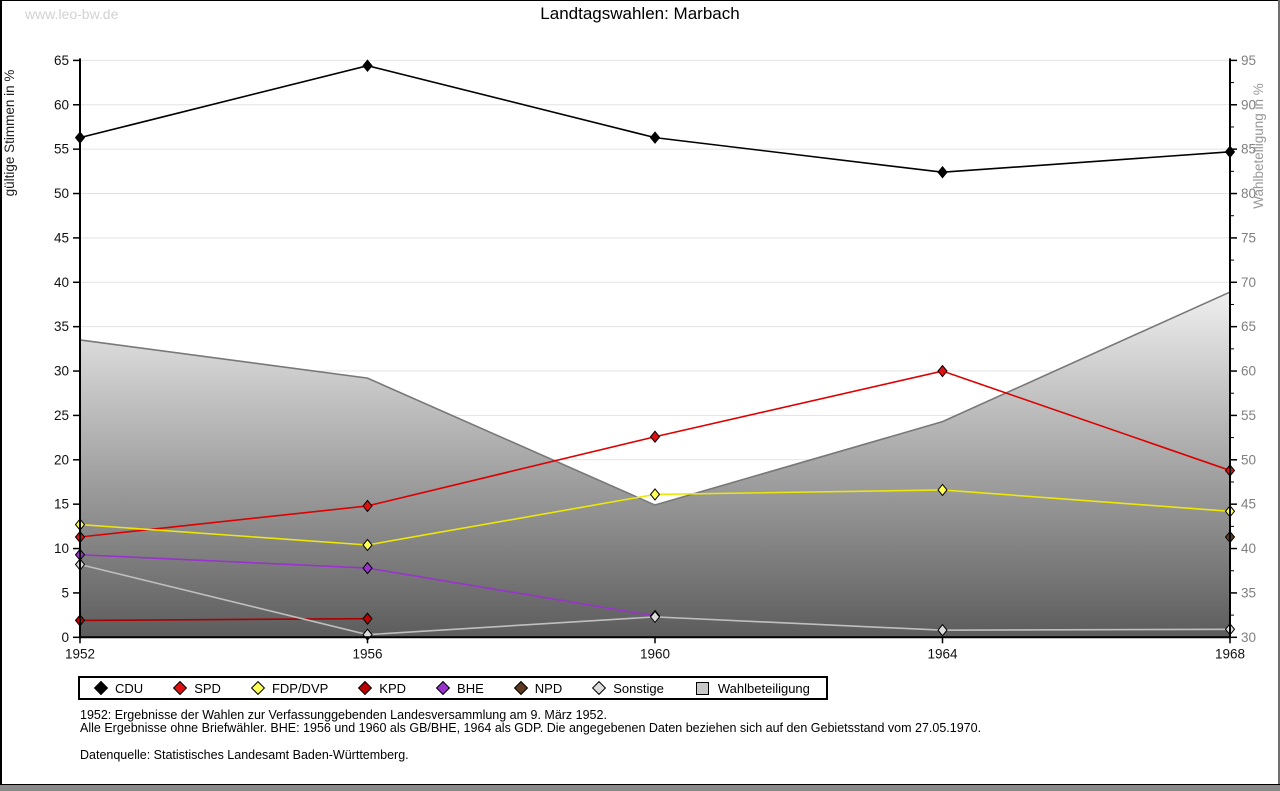  I want to click on window-border-top, so click(640, 0).